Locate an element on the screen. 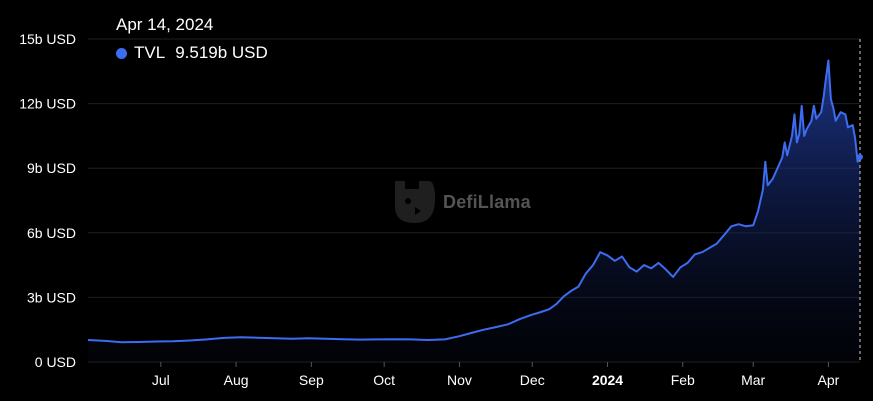  y-tick-label: 15b USD is located at coordinates (47, 39).